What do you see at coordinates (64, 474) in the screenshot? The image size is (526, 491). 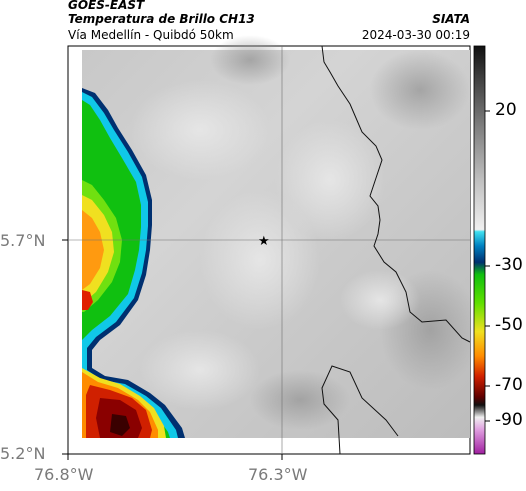 I see `lon-tick-label-76.8: 76.8°W` at bounding box center [64, 474].